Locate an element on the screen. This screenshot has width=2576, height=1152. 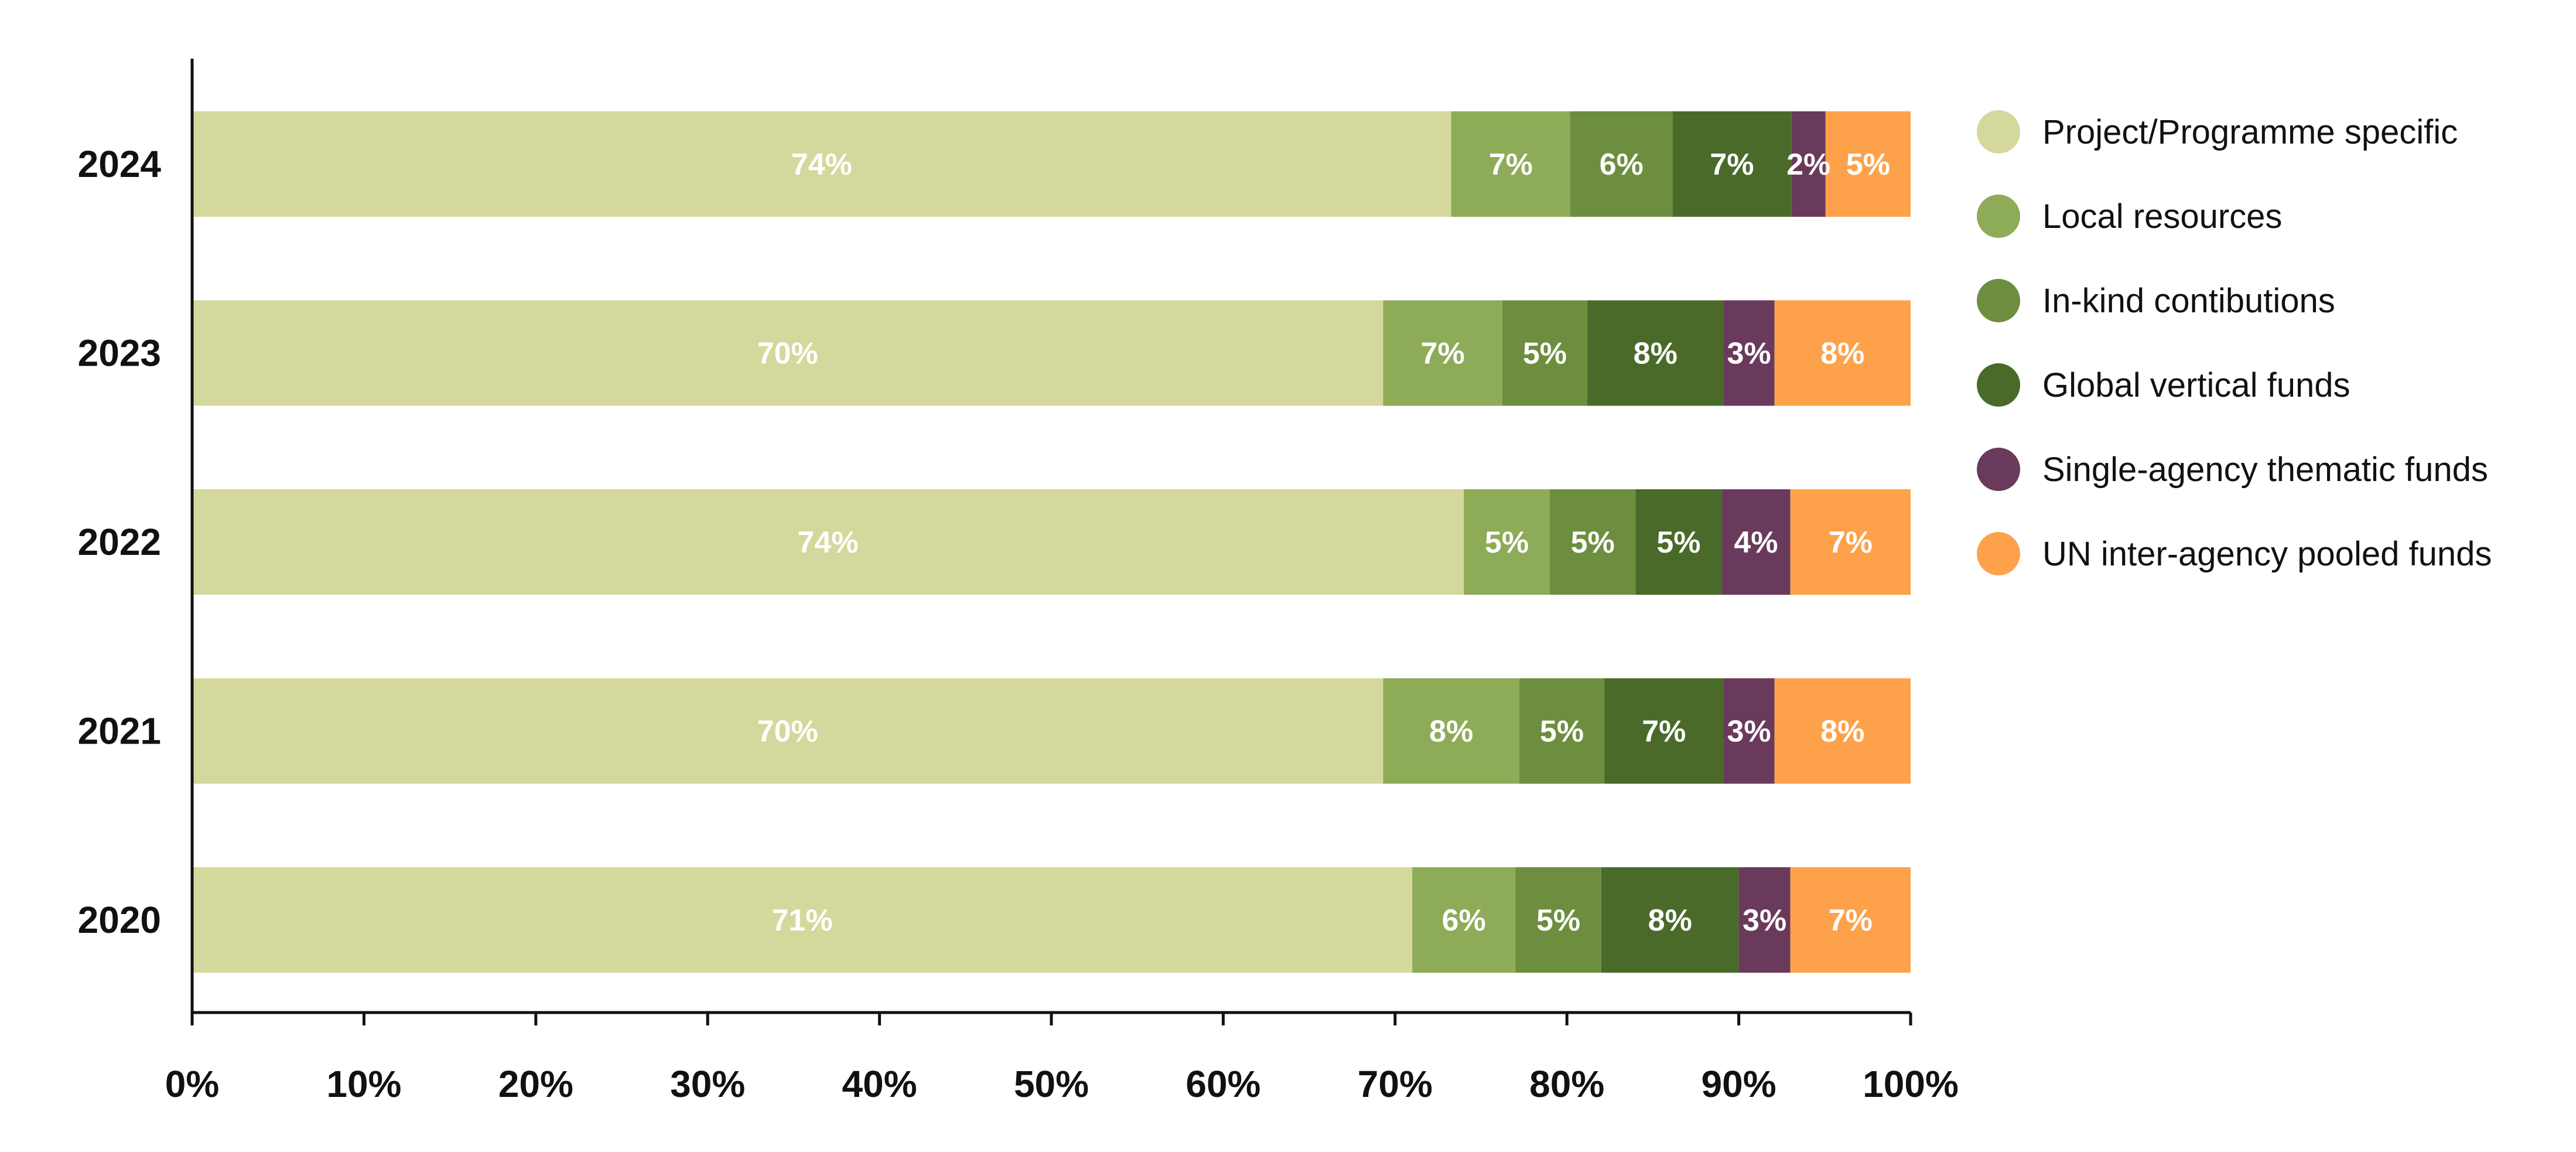
data-label-2021-s5: 8% is located at coordinates (1842, 732).